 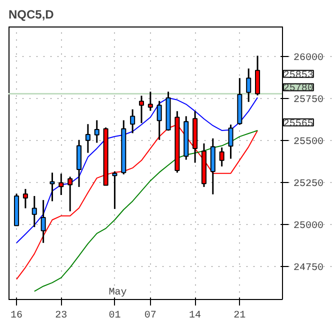 I want to click on y-tick-label: 24750, so click(x=309, y=268).